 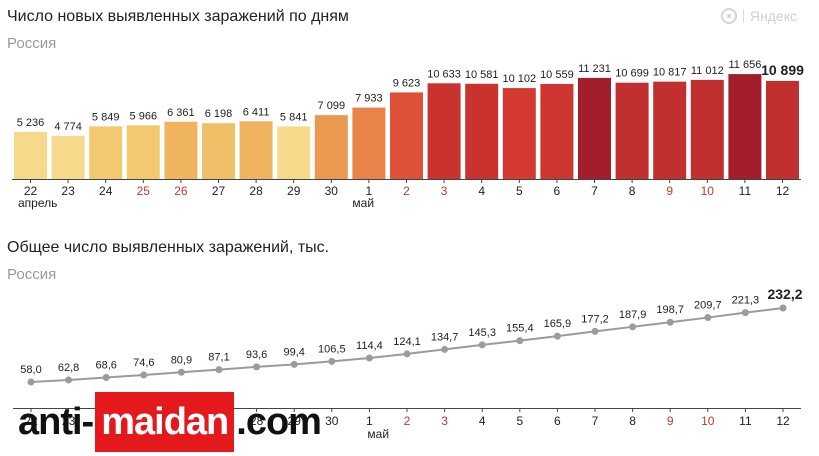 I want to click on bar-category-label-19: 11, so click(x=745, y=191).